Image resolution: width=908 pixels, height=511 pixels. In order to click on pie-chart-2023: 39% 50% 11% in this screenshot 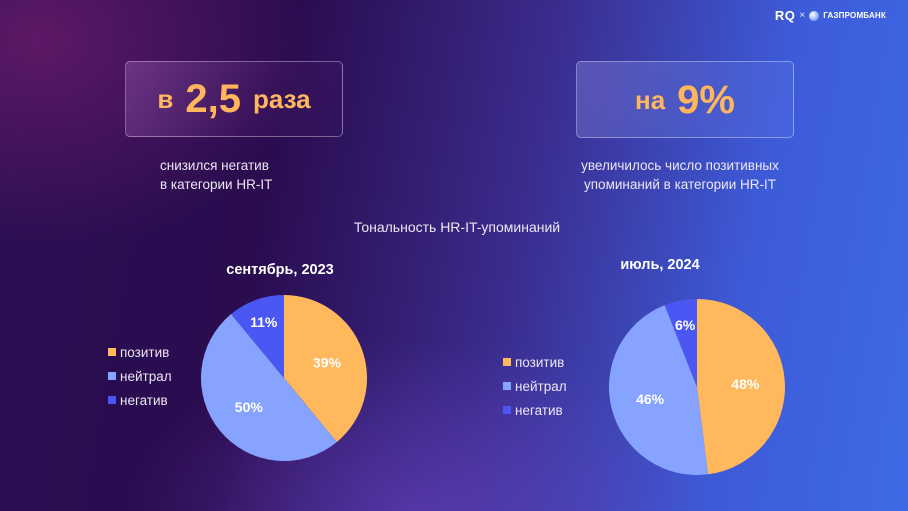, I will do `click(284, 378)`.